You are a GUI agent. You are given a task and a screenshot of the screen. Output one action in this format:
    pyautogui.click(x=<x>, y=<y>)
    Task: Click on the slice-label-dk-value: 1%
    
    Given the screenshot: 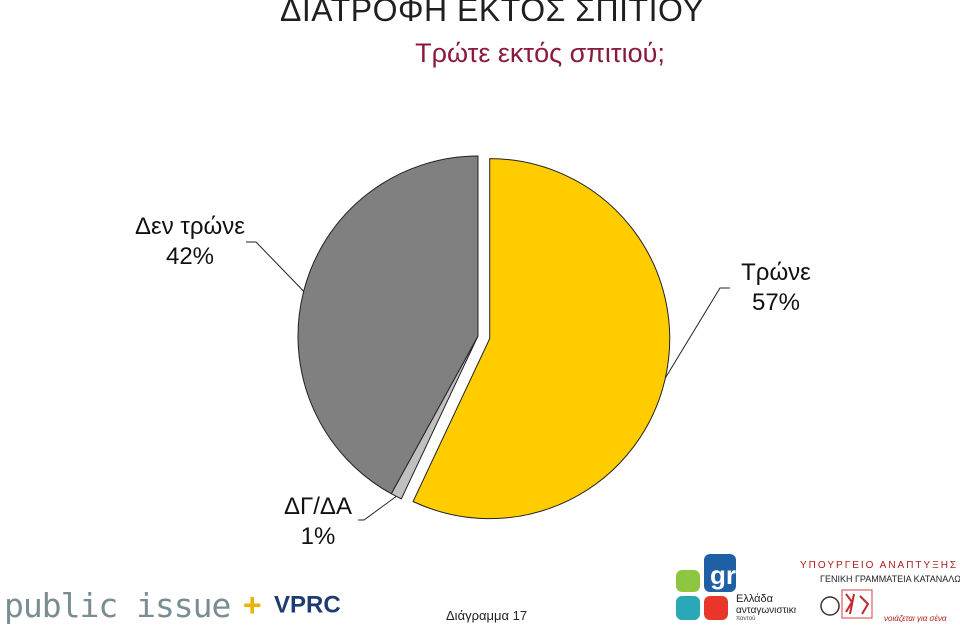 What is the action you would take?
    pyautogui.click(x=318, y=536)
    